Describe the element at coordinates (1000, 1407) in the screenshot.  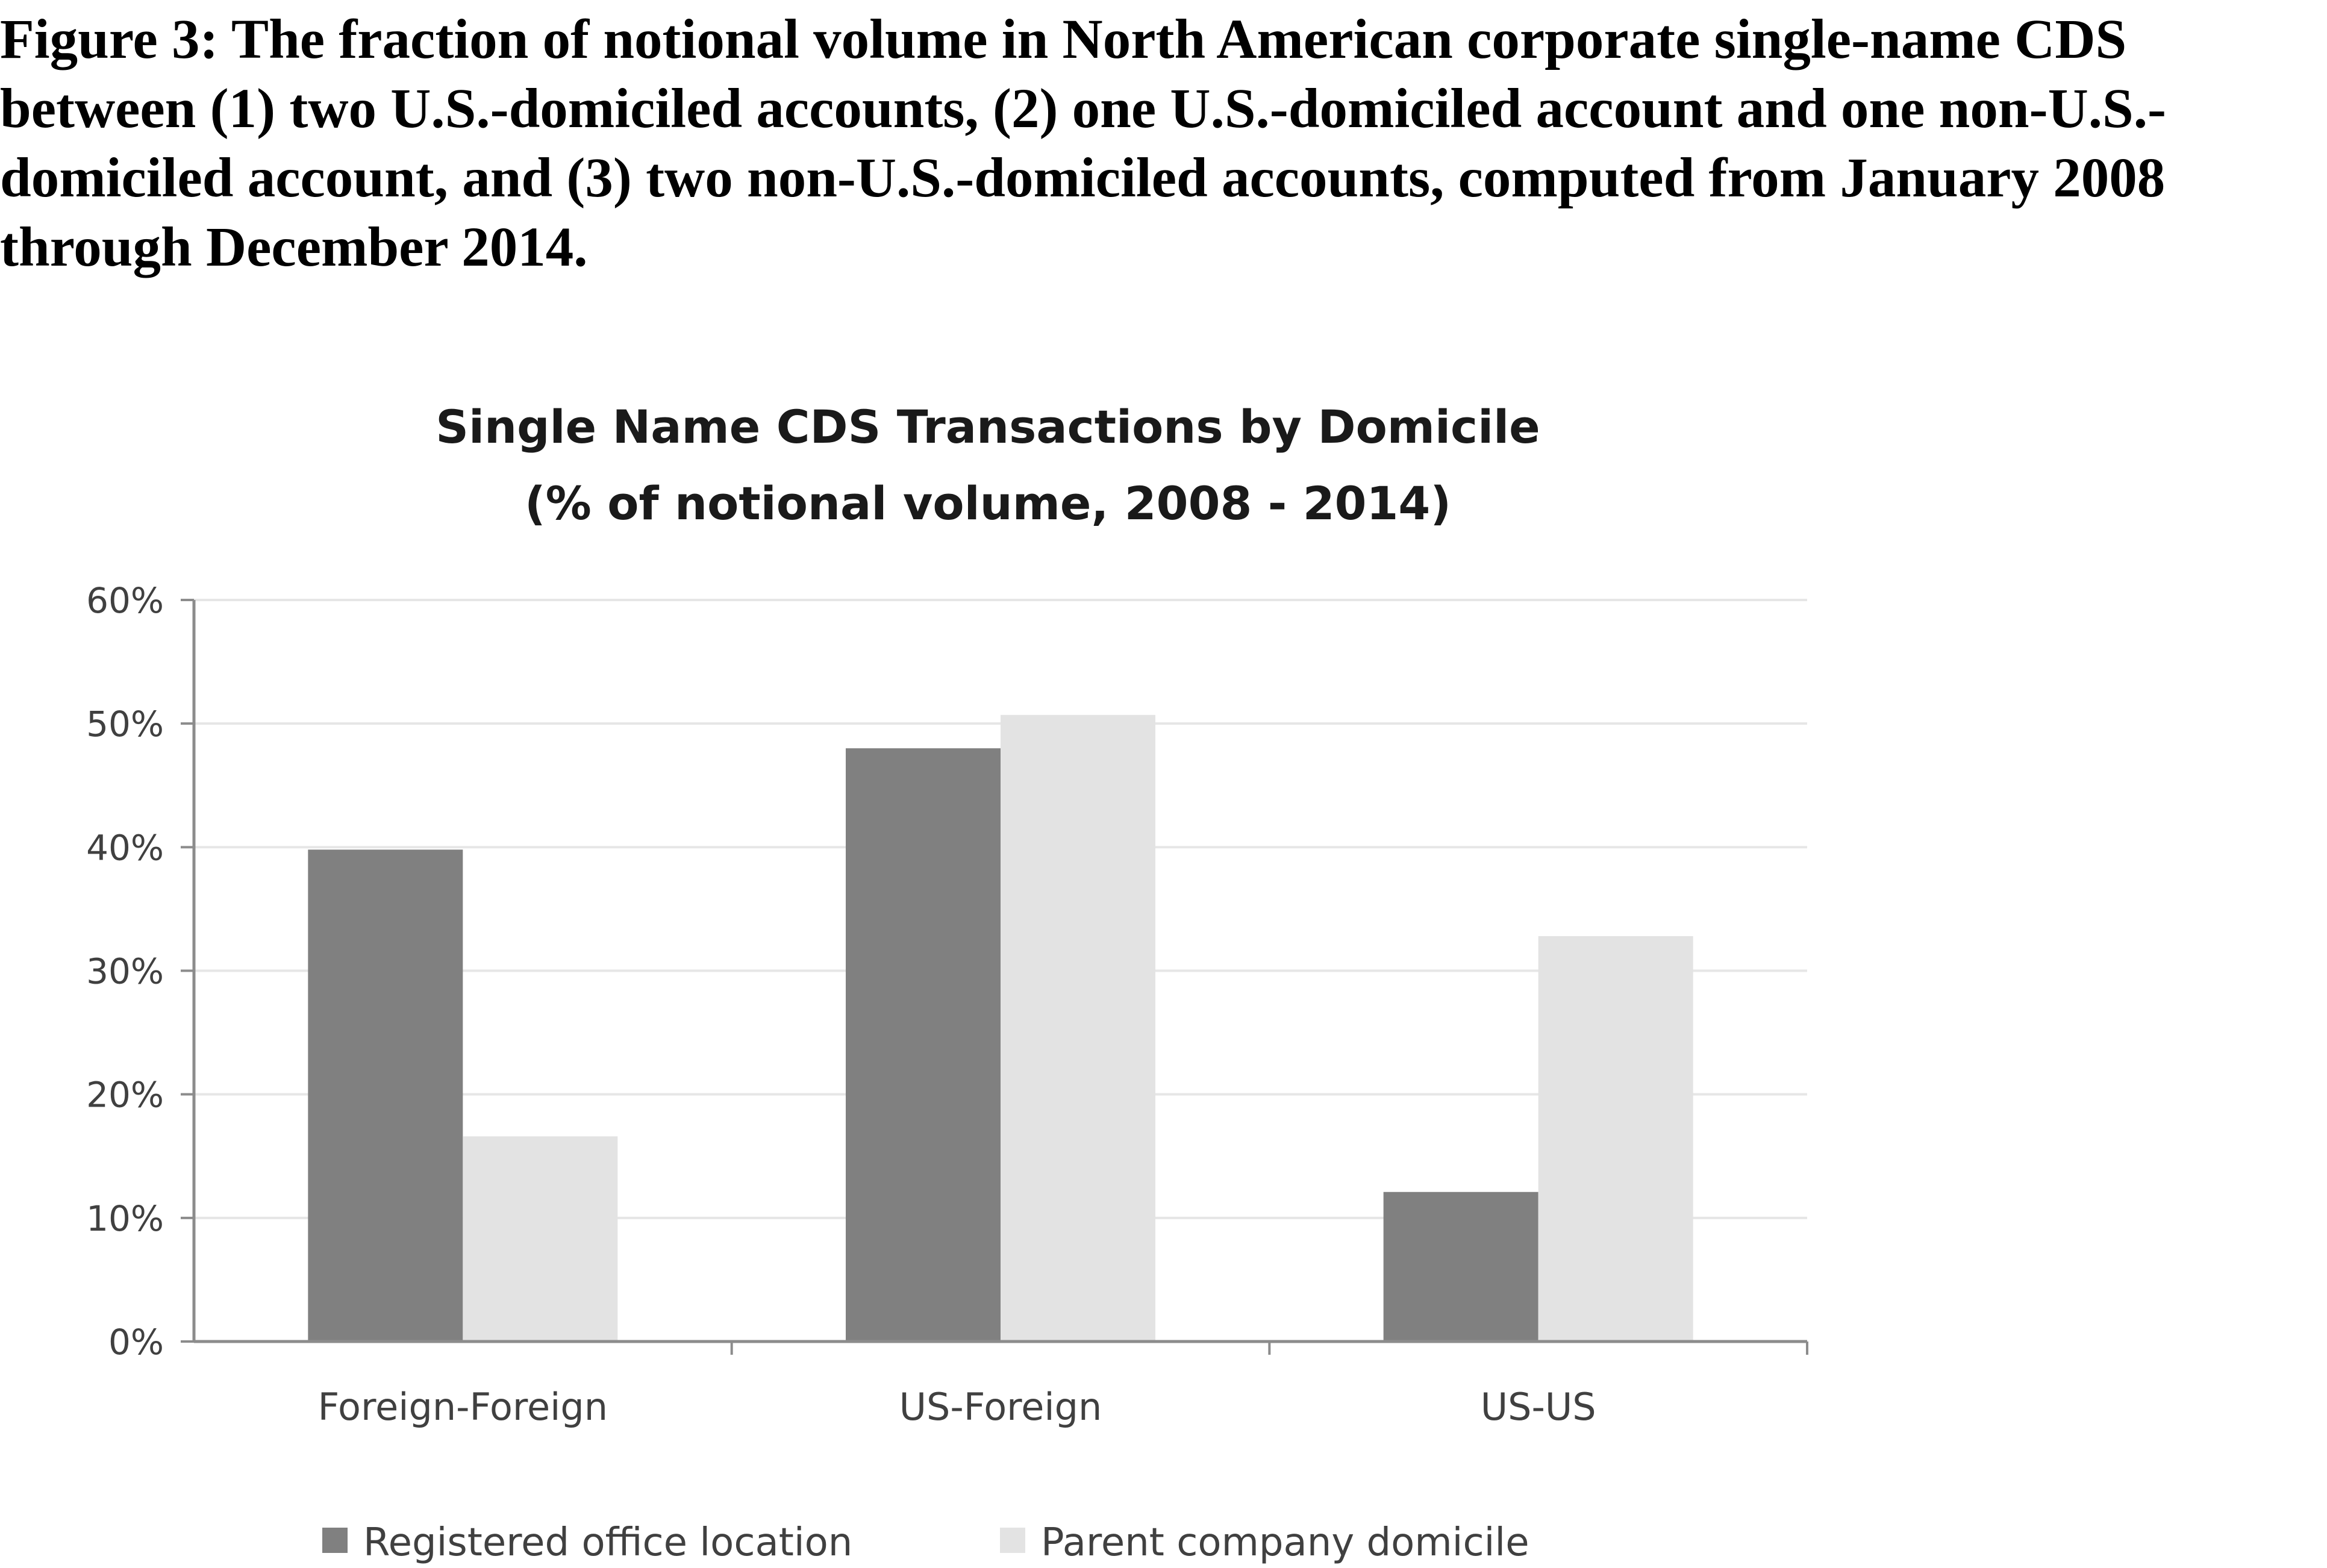
I see `x-category-label: US-Foreign` at that location.